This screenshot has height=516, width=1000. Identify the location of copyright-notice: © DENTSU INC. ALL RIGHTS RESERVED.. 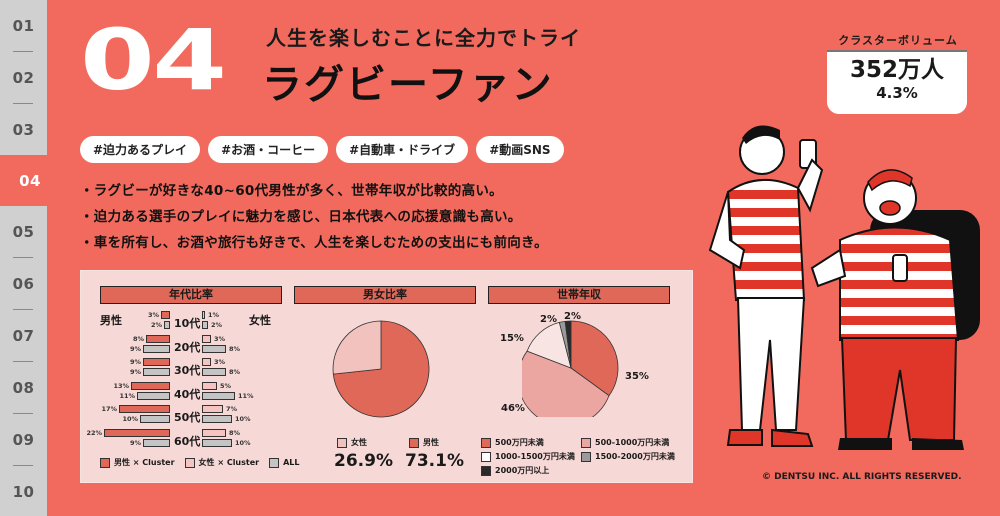
(862, 477).